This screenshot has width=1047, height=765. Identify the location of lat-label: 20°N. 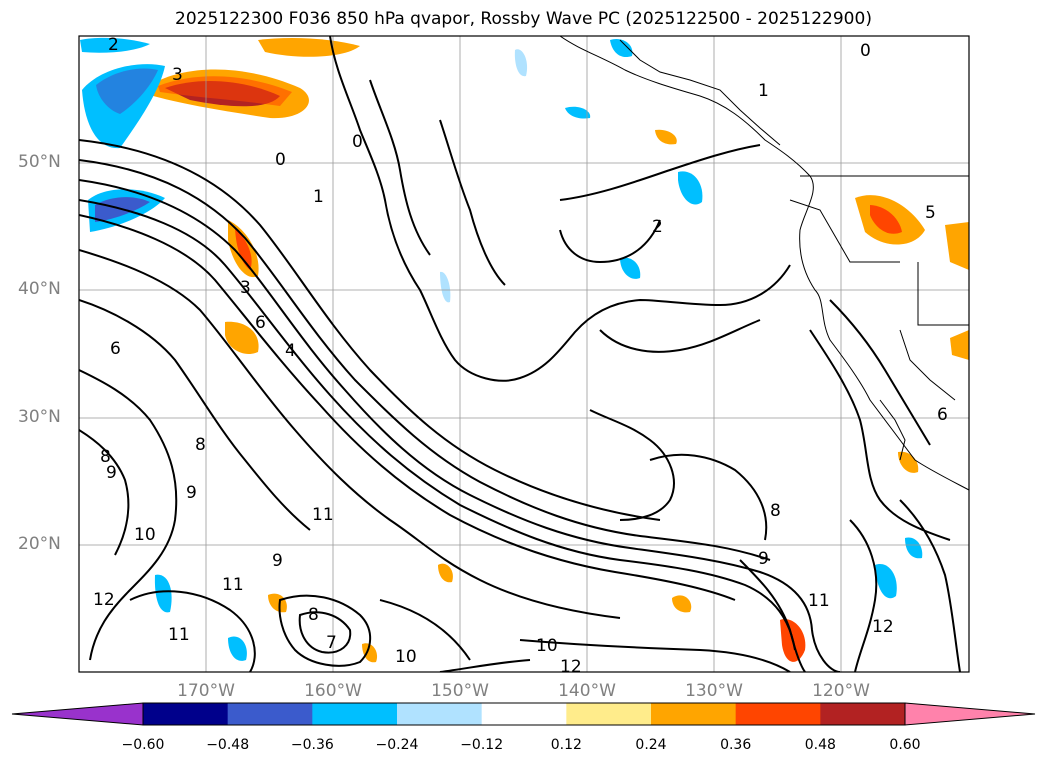
(39, 544).